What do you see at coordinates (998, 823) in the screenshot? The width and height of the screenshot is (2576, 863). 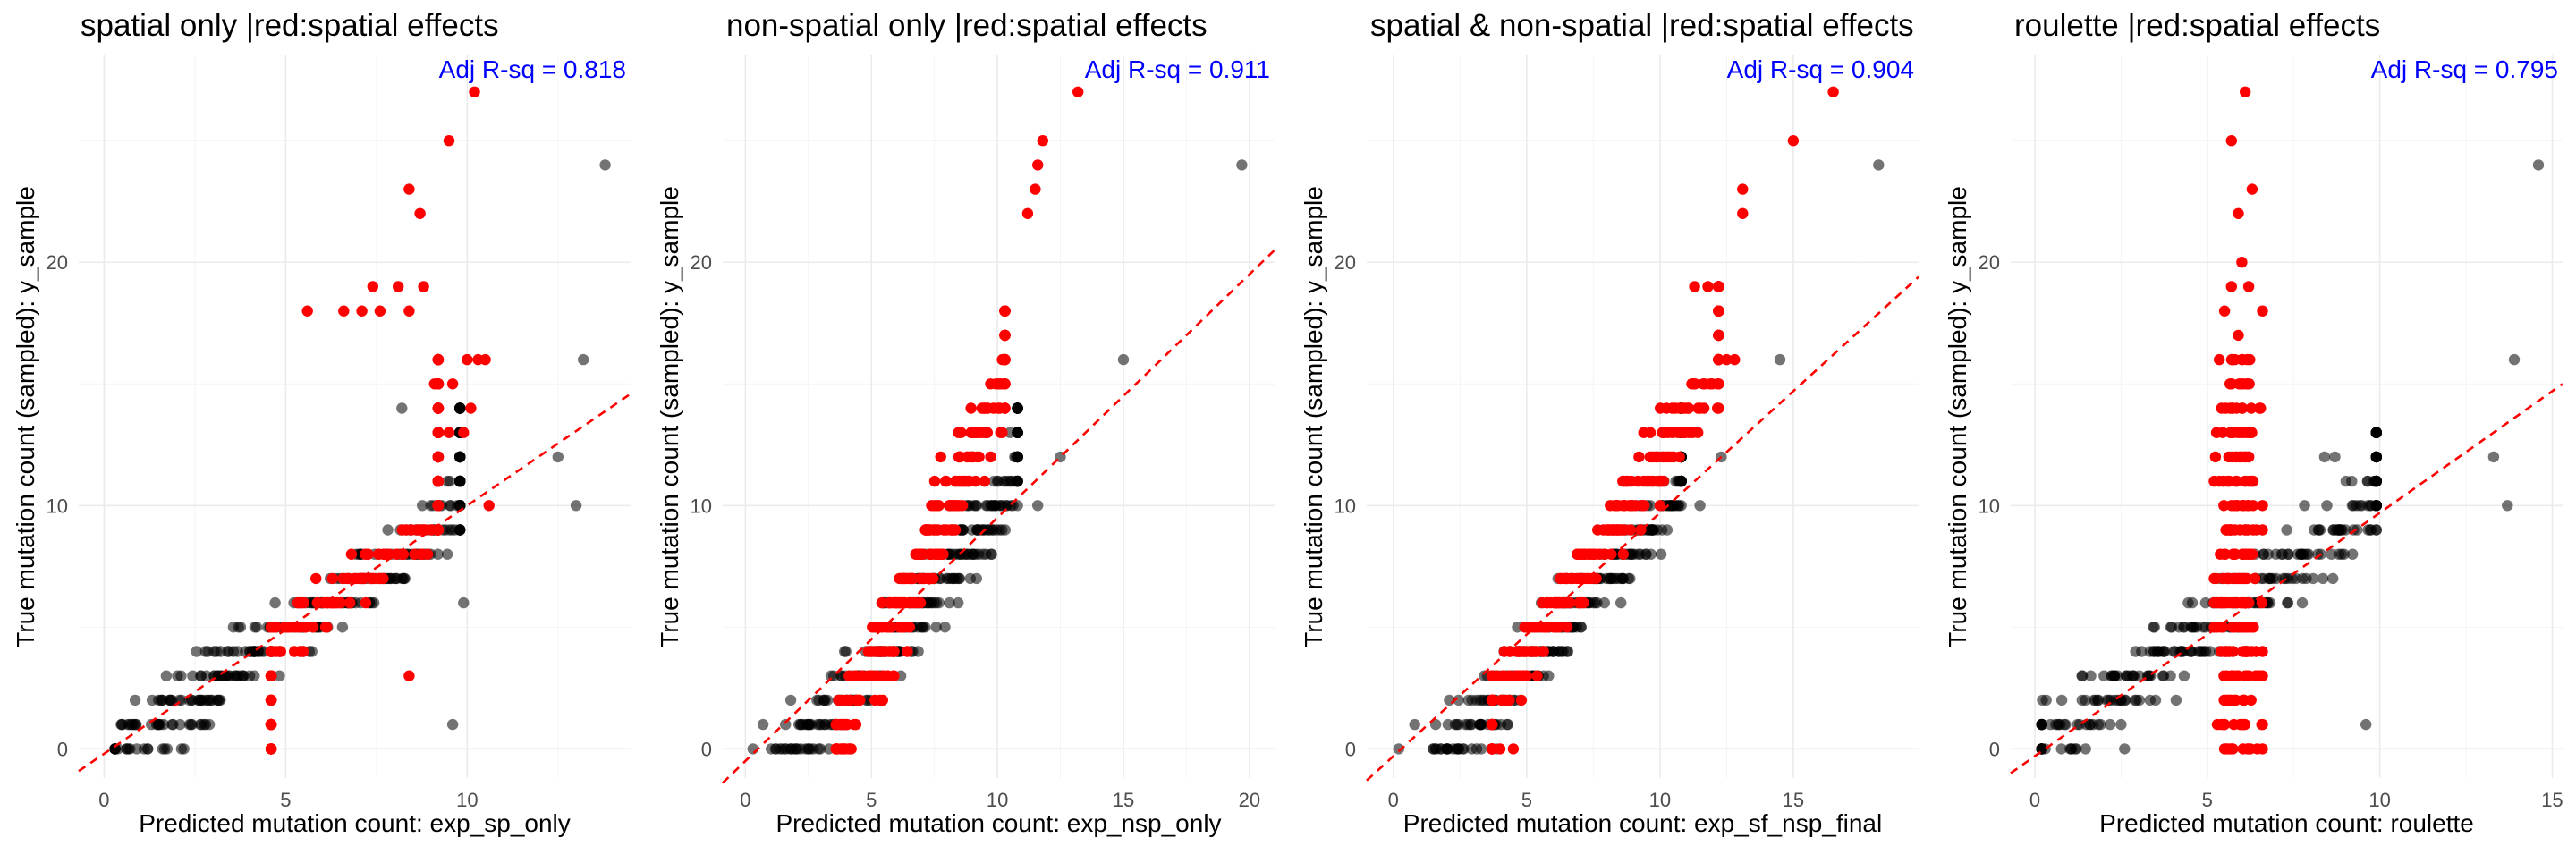 I see `x-axis-label: Predicted mutation count: exp_nsp_only` at bounding box center [998, 823].